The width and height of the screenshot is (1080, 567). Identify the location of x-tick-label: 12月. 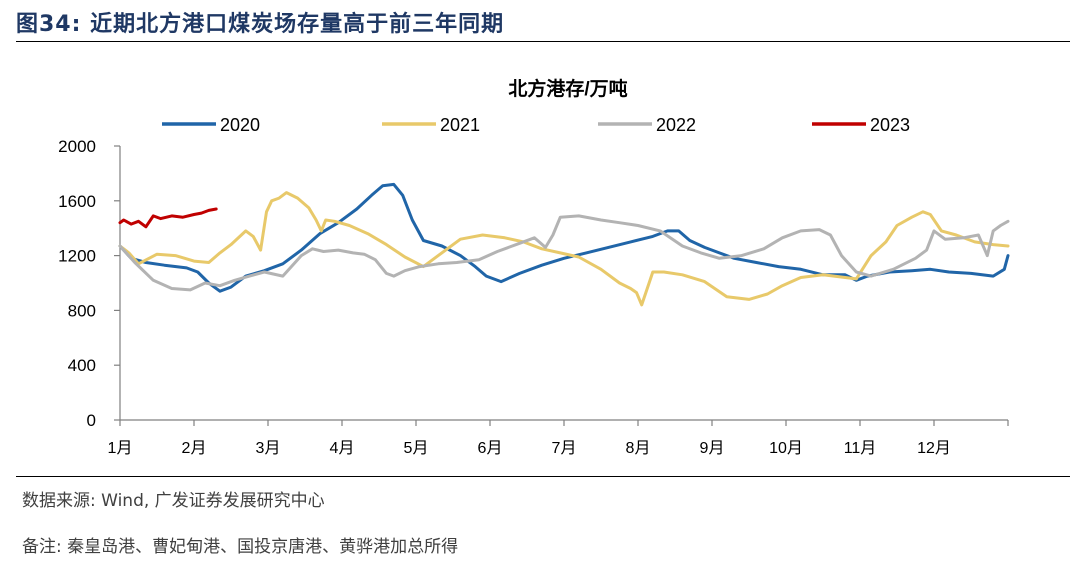
(934, 448).